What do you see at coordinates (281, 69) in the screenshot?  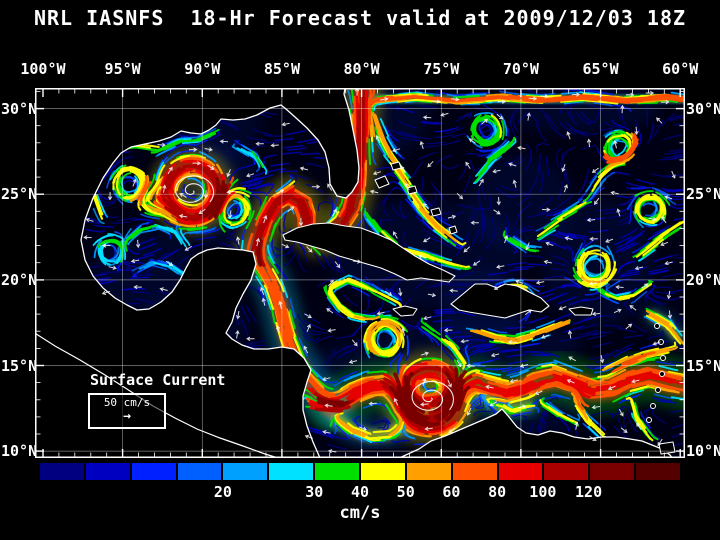 I see `lon-label: 85°W` at bounding box center [281, 69].